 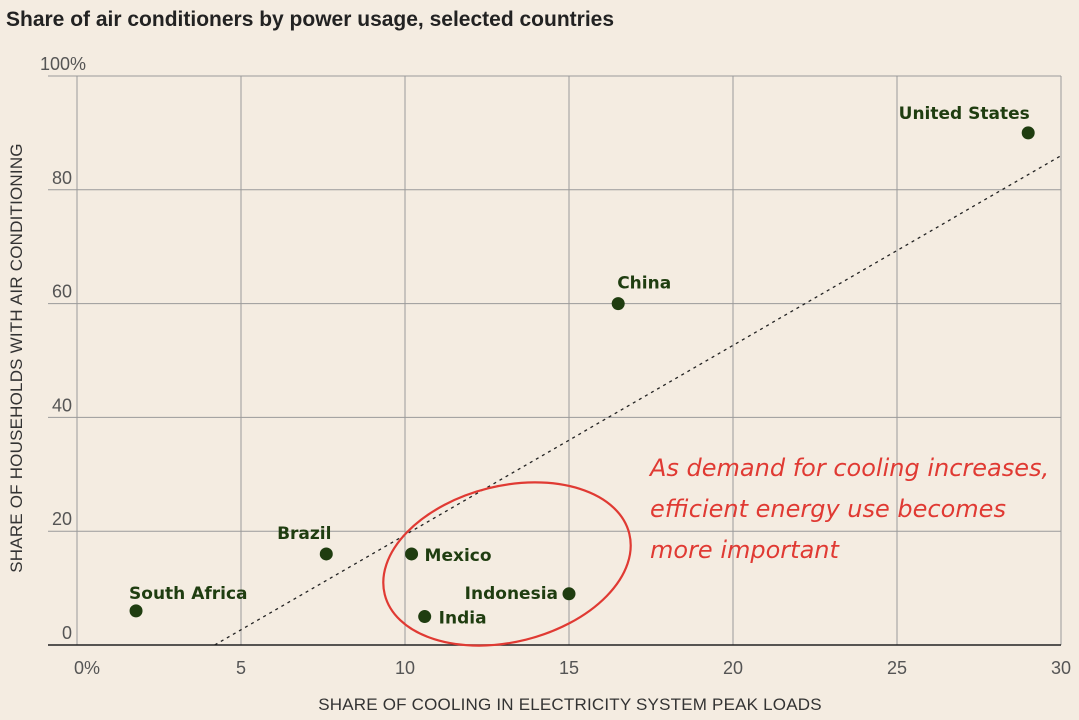 I want to click on x-tick-label: 0%, so click(x=87, y=668).